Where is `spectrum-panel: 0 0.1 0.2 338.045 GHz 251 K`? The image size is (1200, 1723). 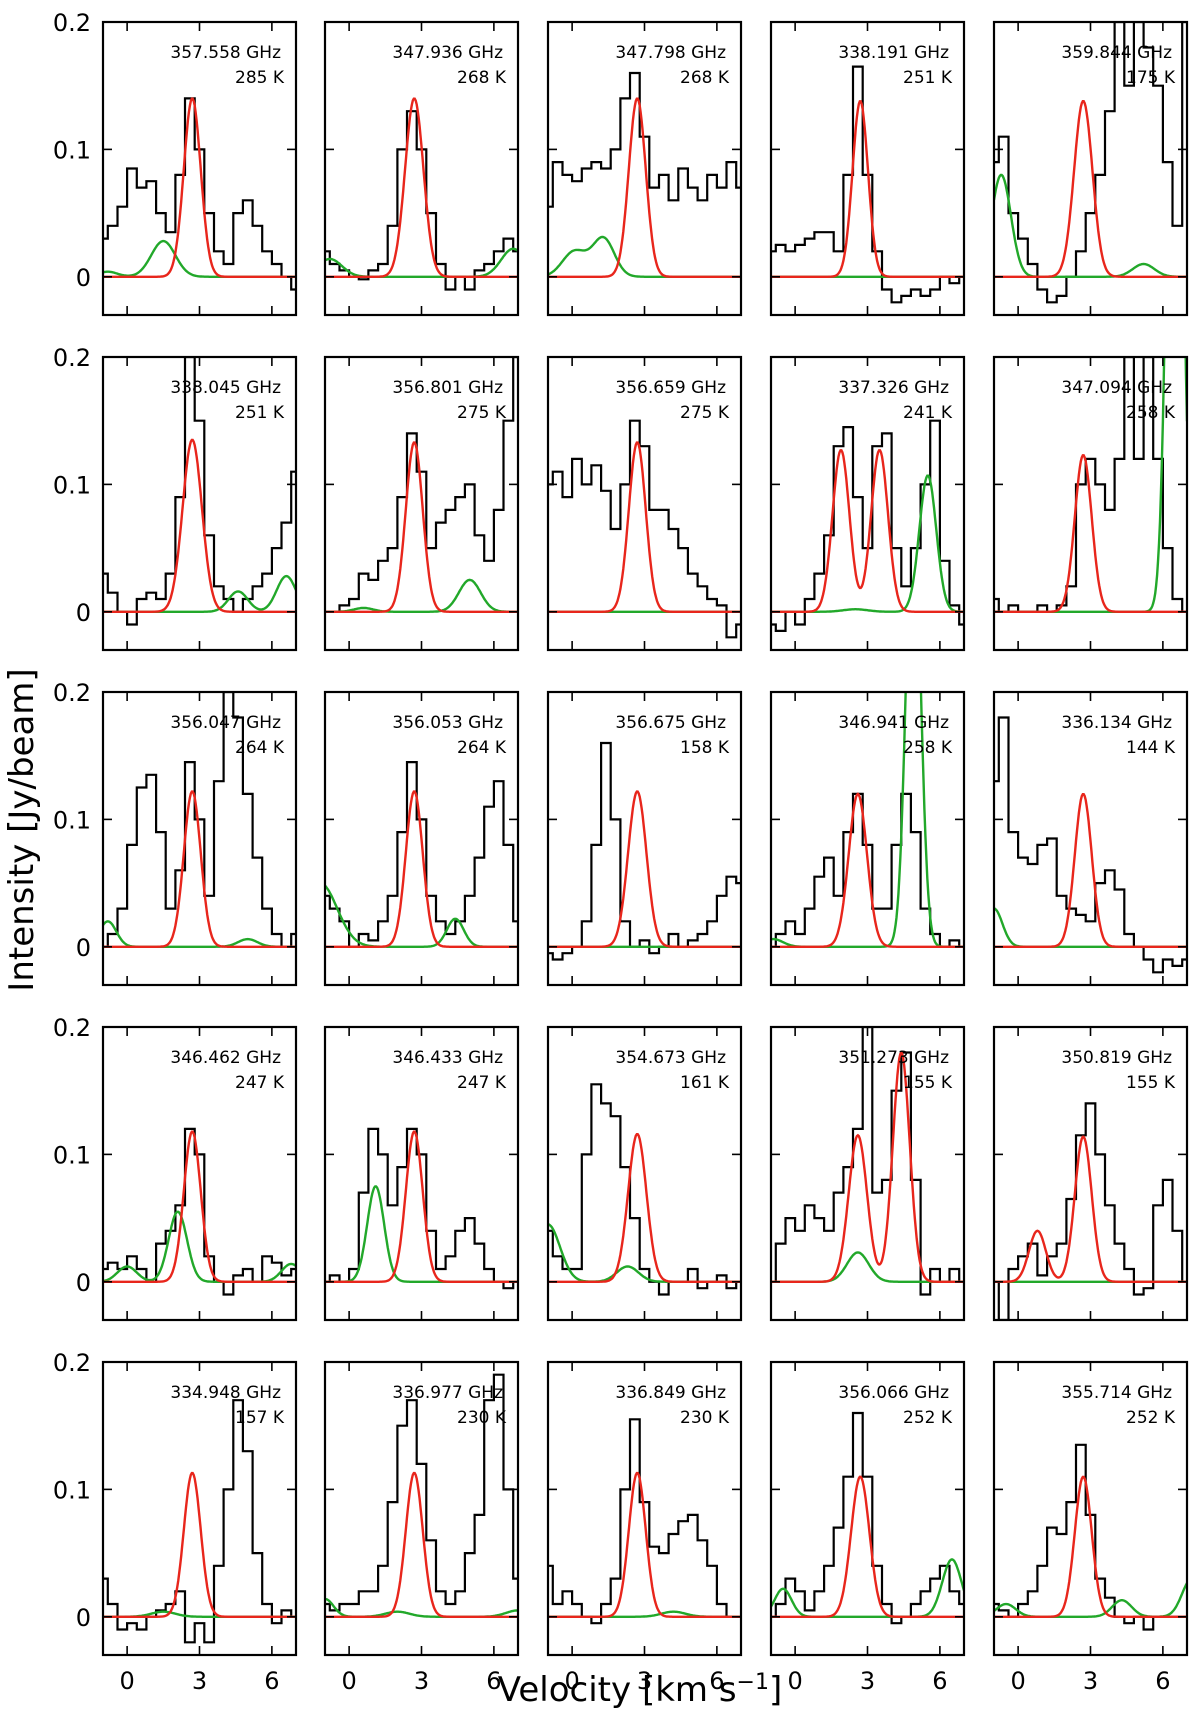 spectrum-panel: 0 0.1 0.2 338.045 GHz 251 K is located at coordinates (175, 498).